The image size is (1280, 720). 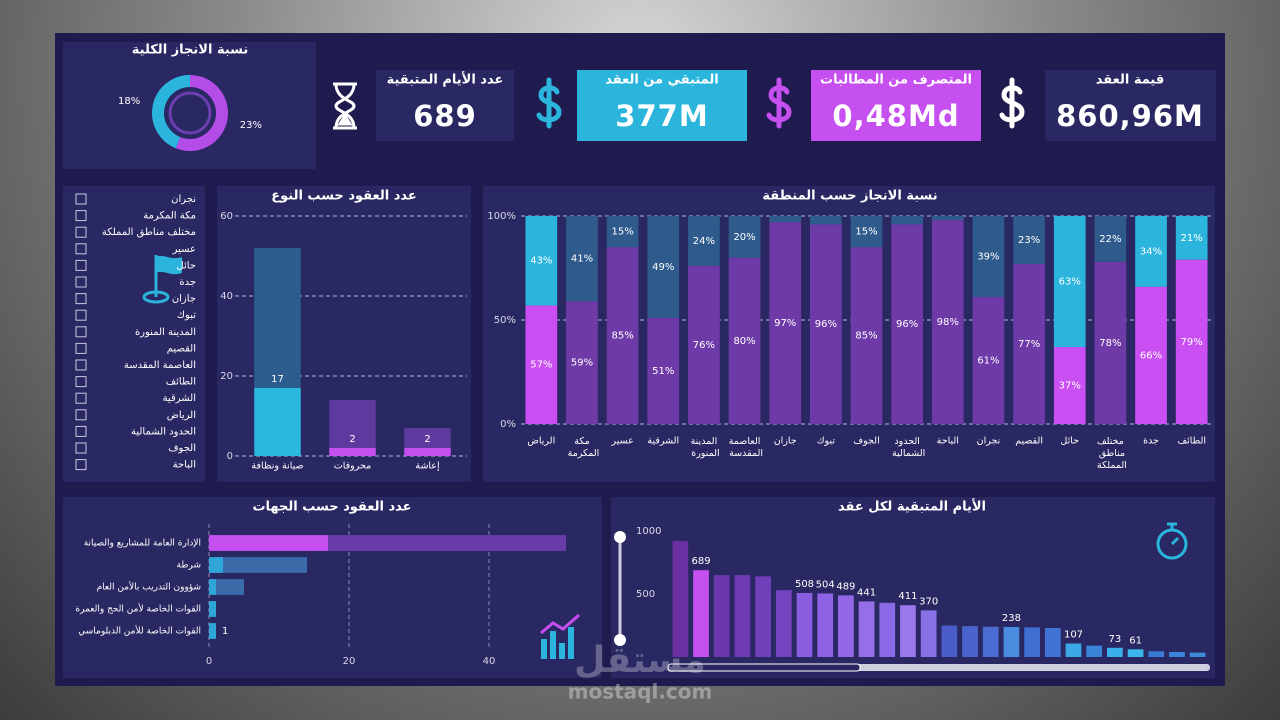 I want to click on slicer-item: نجران, so click(x=183, y=199).